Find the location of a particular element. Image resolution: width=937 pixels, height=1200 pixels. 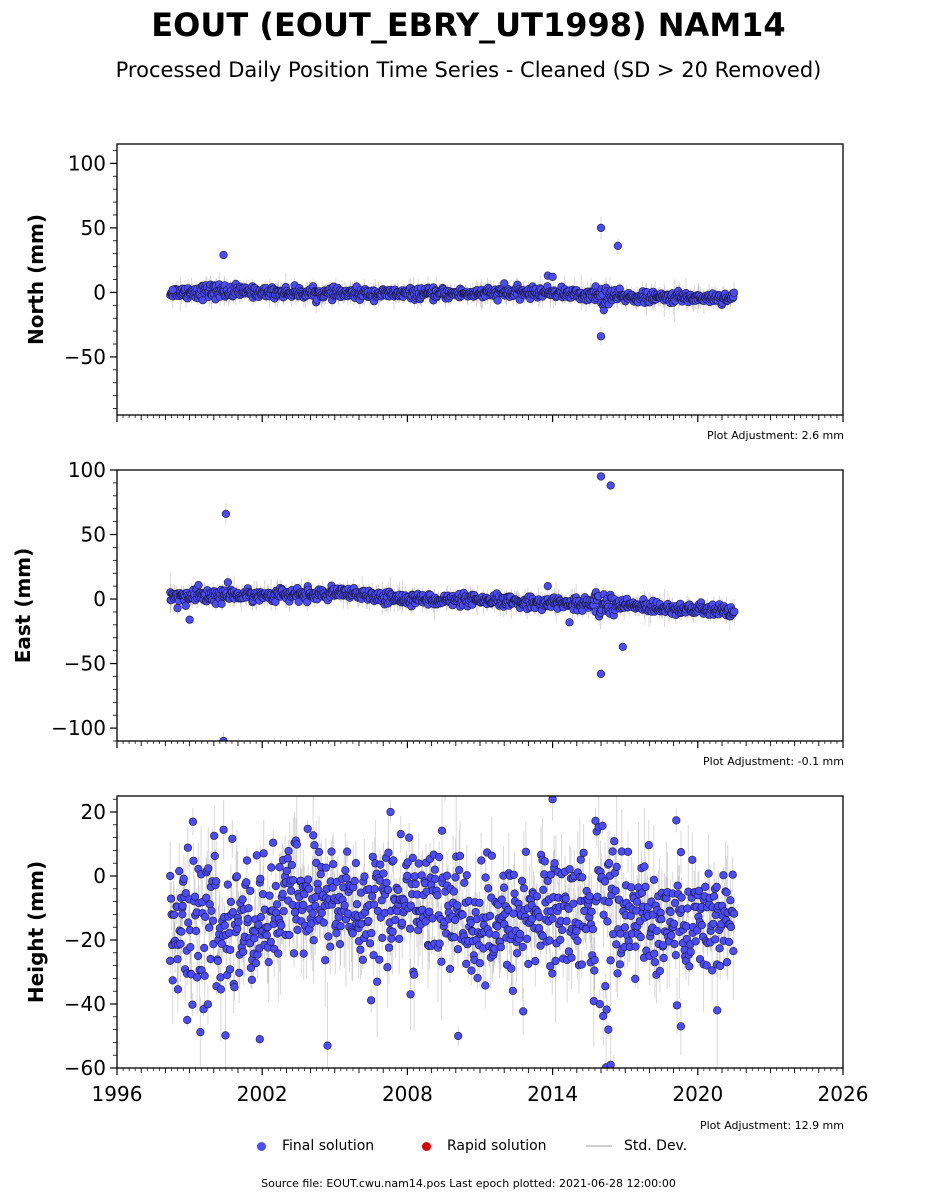

legend-sd-label: Std. Dev. is located at coordinates (656, 1146).